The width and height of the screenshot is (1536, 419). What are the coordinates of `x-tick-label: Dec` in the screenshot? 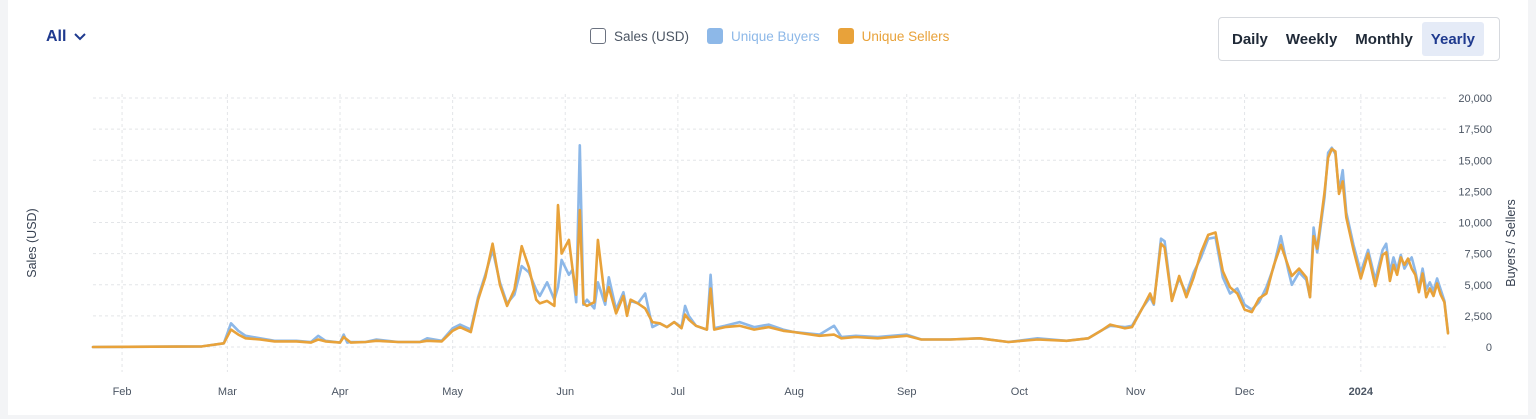 It's located at (1245, 392).